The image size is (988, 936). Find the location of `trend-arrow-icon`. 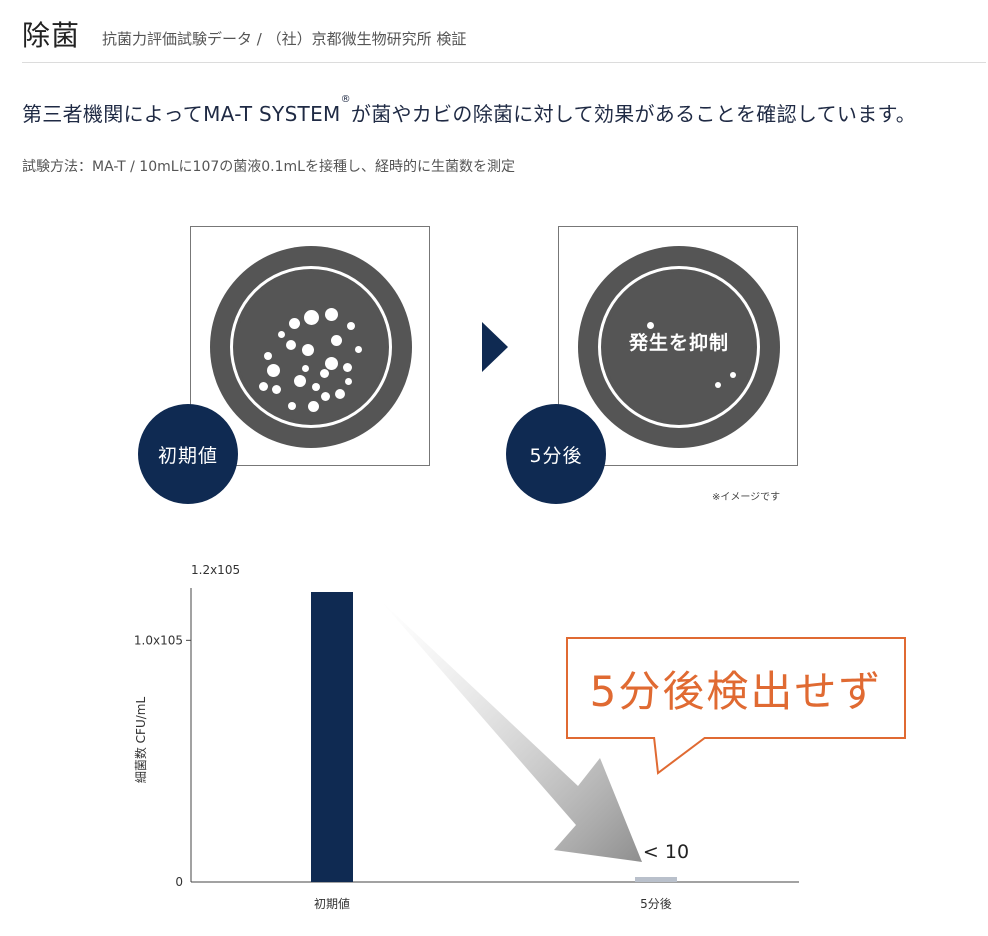

trend-arrow-icon is located at coordinates (511, 731).